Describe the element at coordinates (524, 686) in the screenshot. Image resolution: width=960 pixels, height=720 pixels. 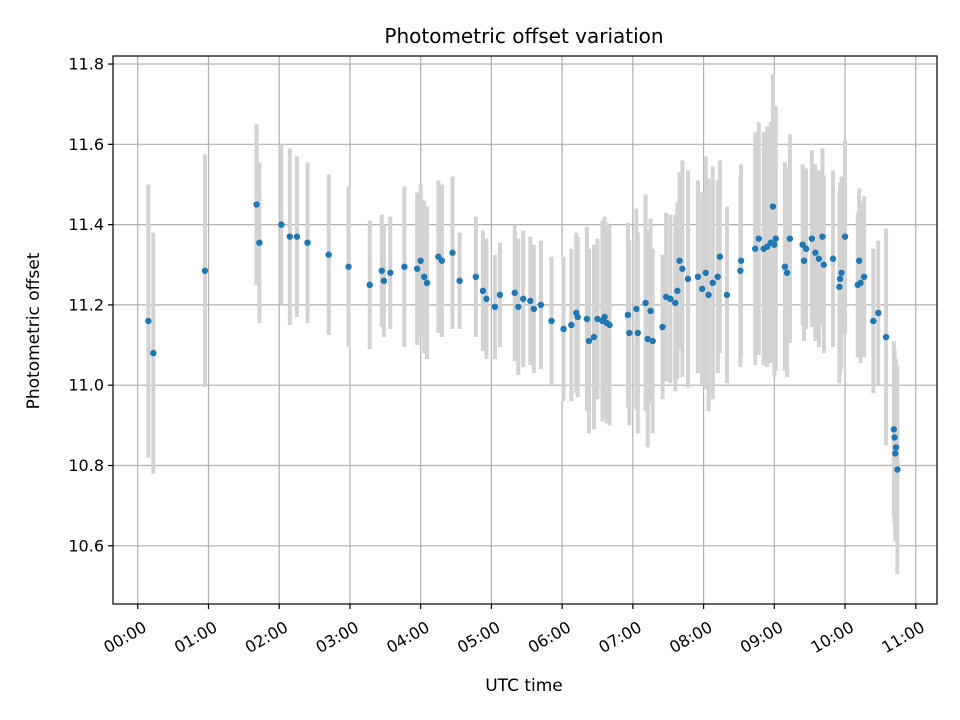
I see `x-axis-title: UTC time` at that location.